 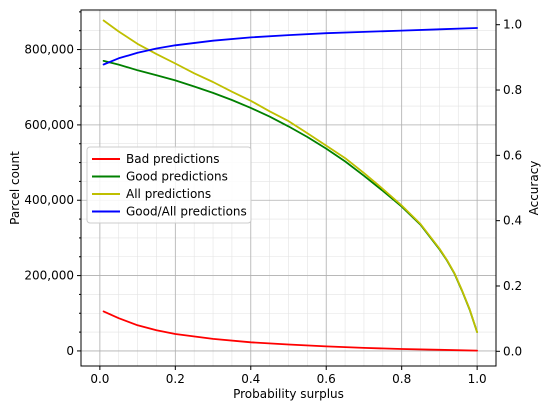 I want to click on right-y-tick-label: 0.2, so click(x=512, y=286).